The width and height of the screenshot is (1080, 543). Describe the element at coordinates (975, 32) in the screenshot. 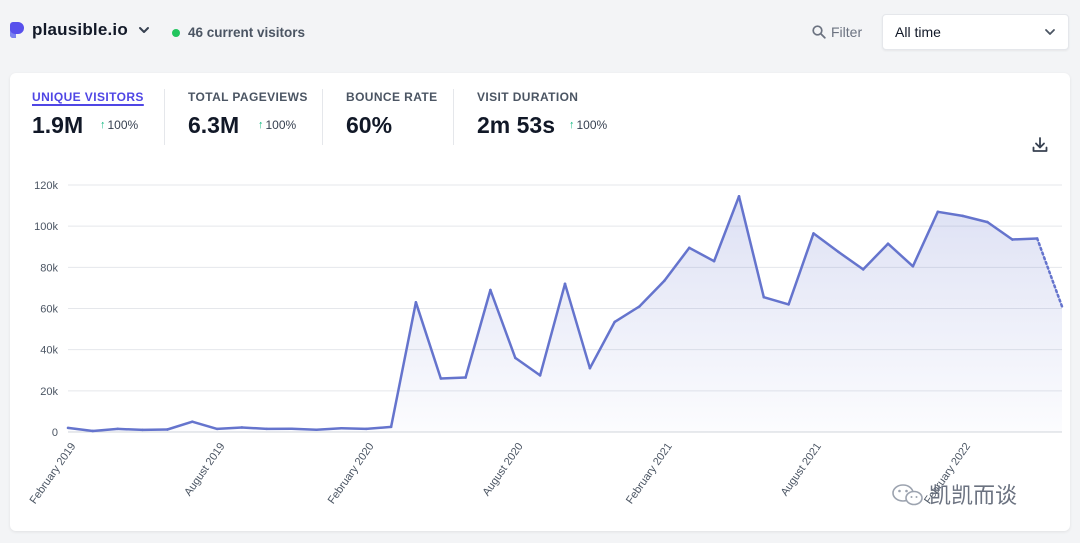

I see `period-select: All time` at that location.